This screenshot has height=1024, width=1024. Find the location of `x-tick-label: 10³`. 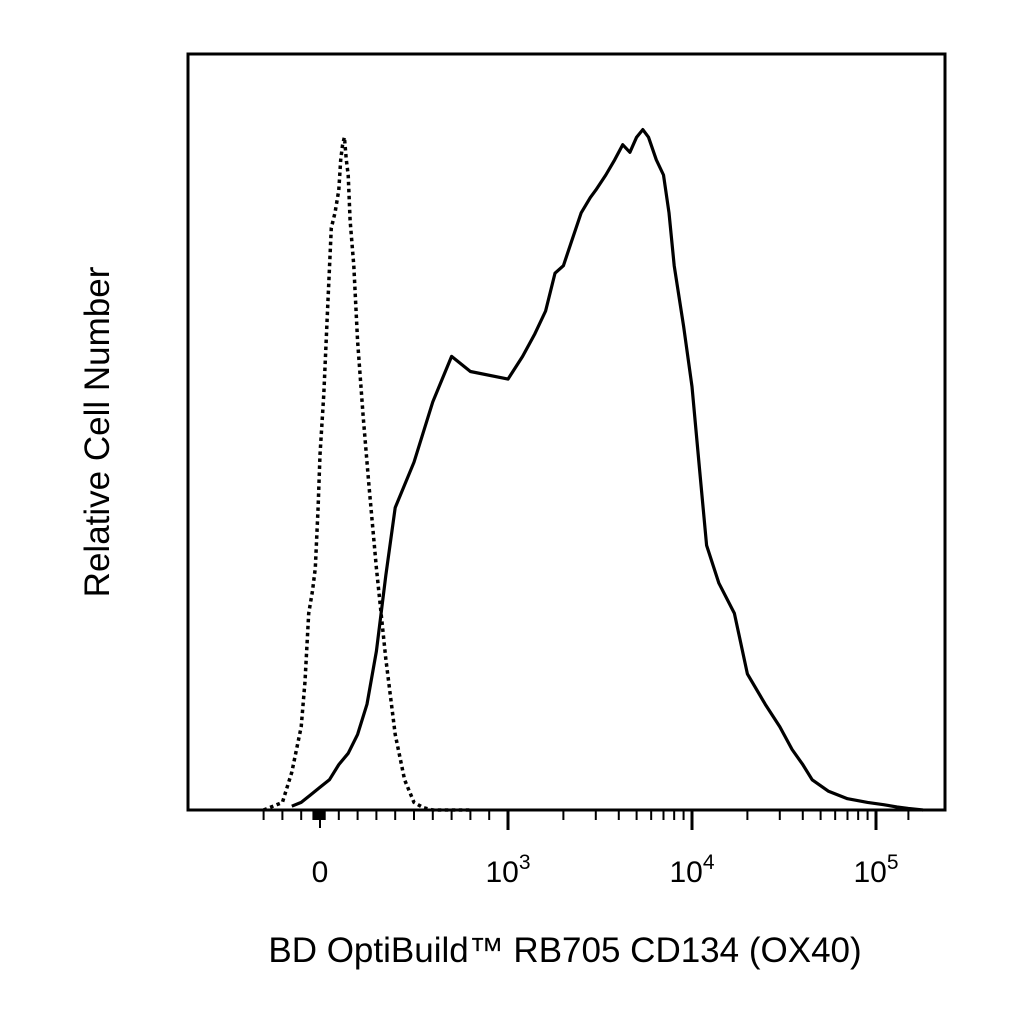

x-tick-label: 10³ is located at coordinates (507, 870).